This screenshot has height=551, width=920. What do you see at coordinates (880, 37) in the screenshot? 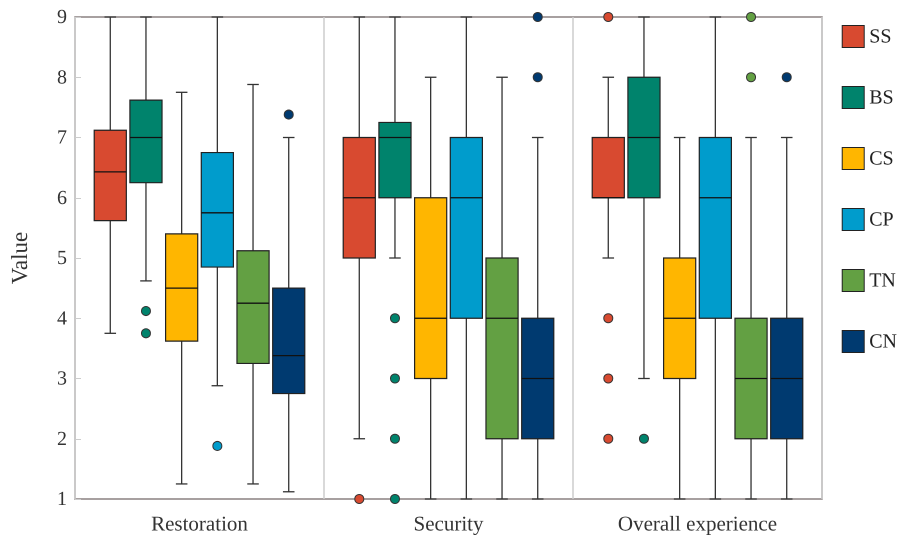
I see `legend-label: SS` at bounding box center [880, 37].